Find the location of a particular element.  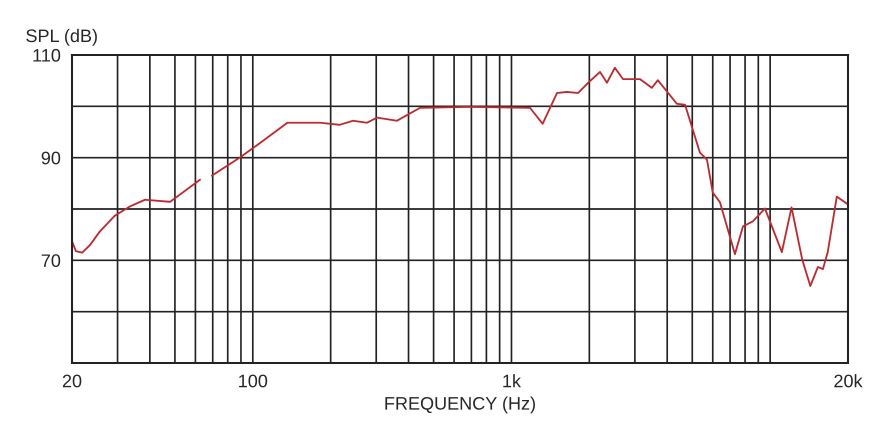

y-tick-label: 90 is located at coordinates (51, 158).